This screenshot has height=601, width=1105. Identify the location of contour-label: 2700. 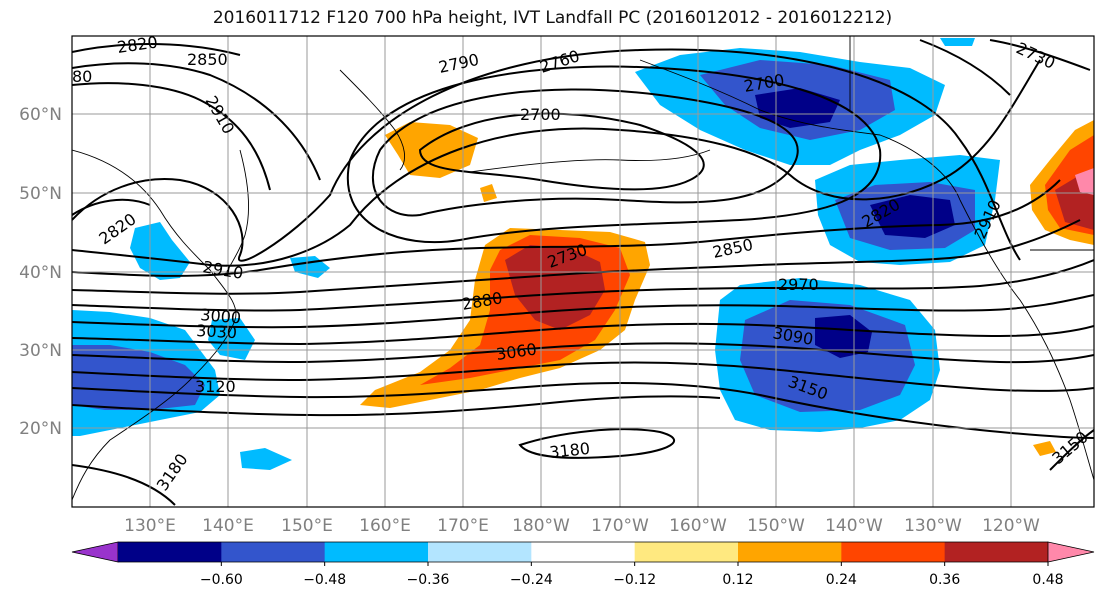
(540, 114).